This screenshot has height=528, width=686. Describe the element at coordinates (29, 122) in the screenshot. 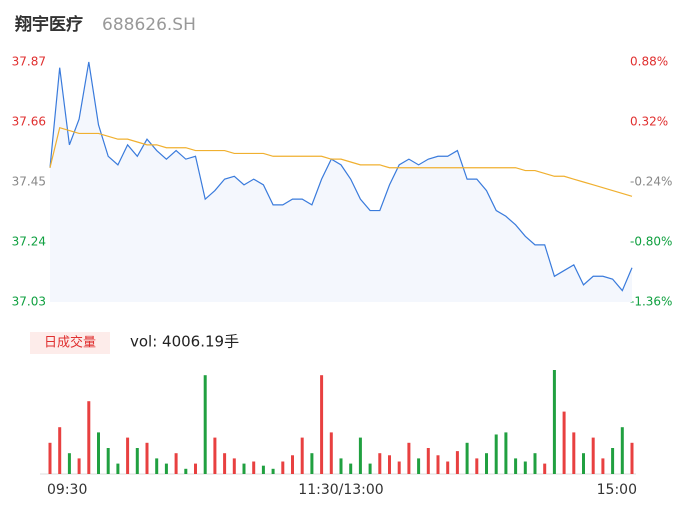

I see `y-tick-label: 37.66` at that location.